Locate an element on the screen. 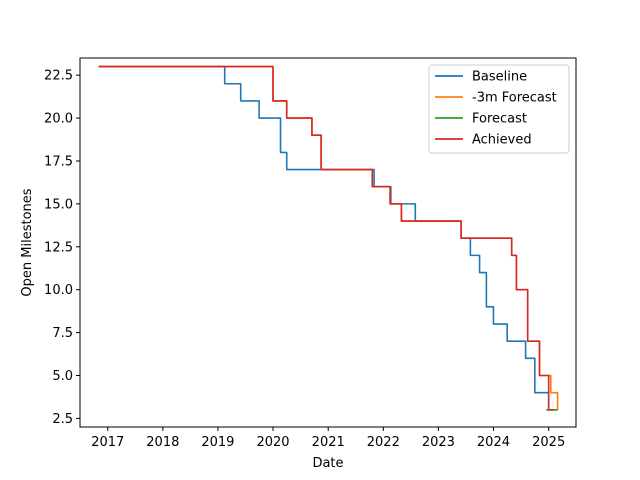 The height and width of the screenshot is (480, 640). y-axis-label: Open Milestones is located at coordinates (27, 242).